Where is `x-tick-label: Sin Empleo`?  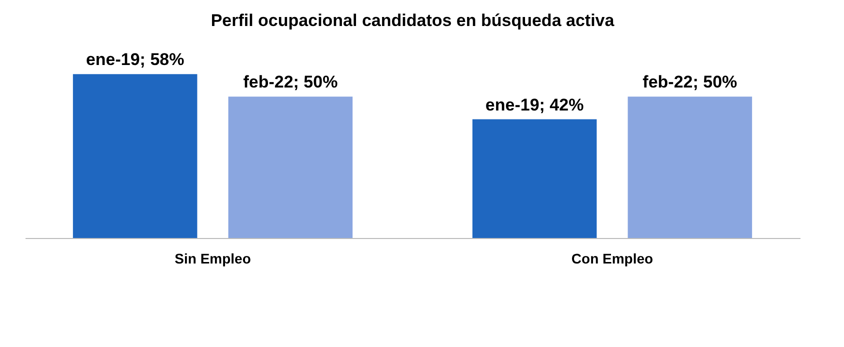
x-tick-label: Sin Empleo is located at coordinates (212, 258).